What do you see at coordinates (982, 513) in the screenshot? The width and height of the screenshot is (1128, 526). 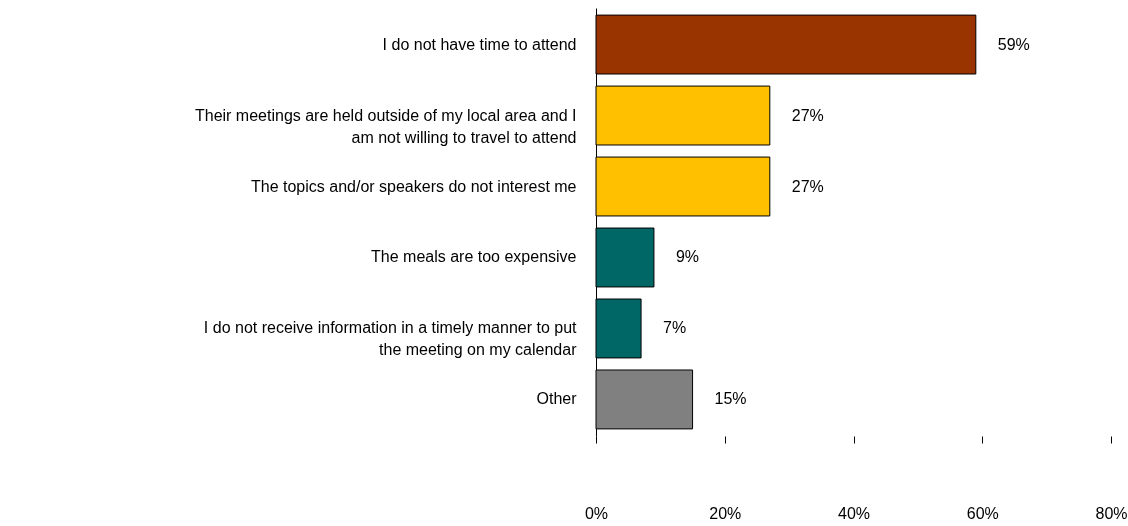 I see `x-tick-label: 60%` at bounding box center [982, 513].